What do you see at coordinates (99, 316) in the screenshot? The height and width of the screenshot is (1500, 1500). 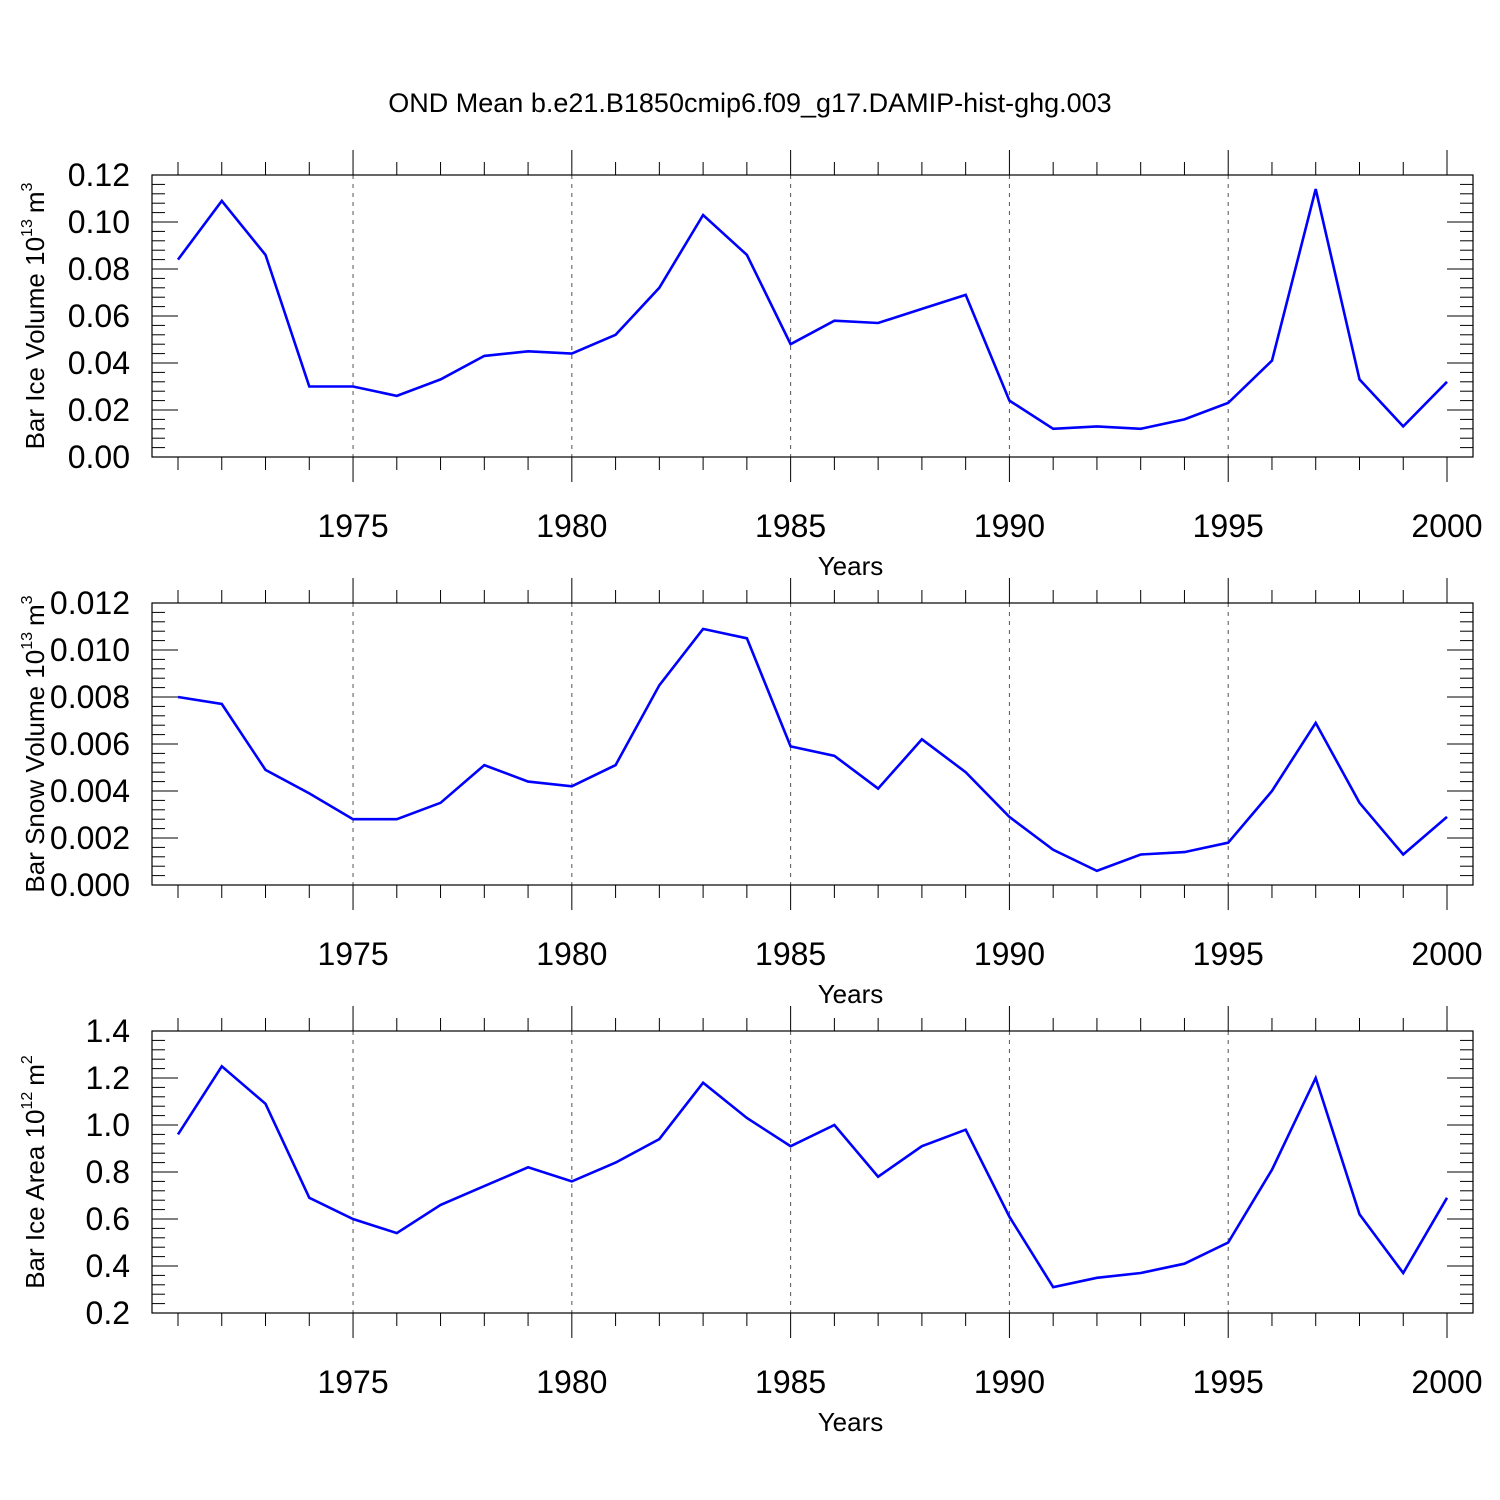 I see `y-tick-label: 0.06` at bounding box center [99, 316].